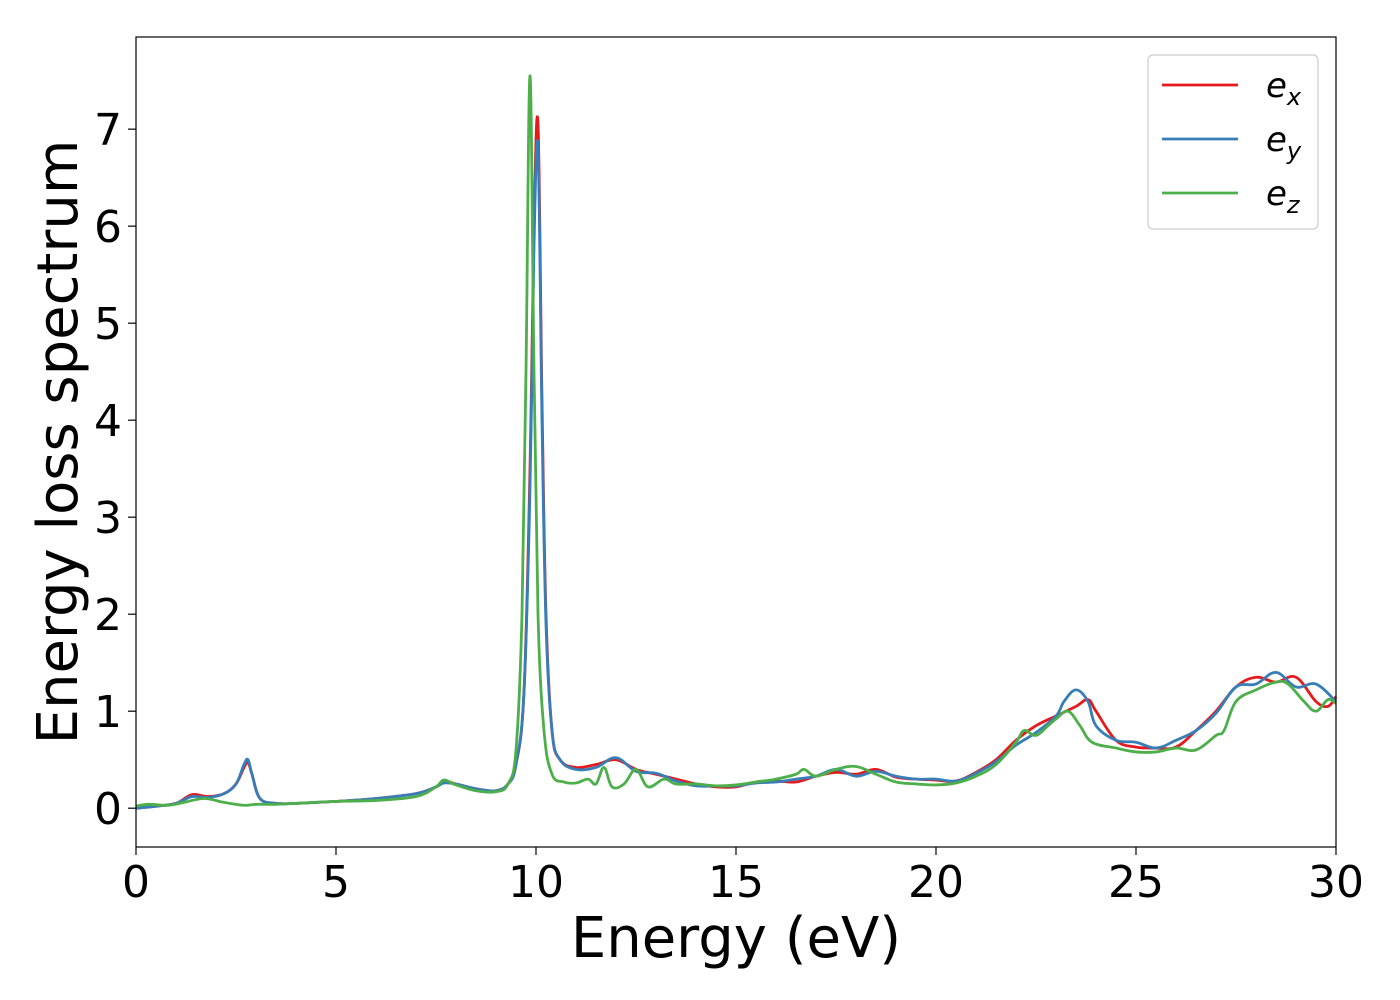  I want to click on x-tick-label: 5, so click(336, 882).